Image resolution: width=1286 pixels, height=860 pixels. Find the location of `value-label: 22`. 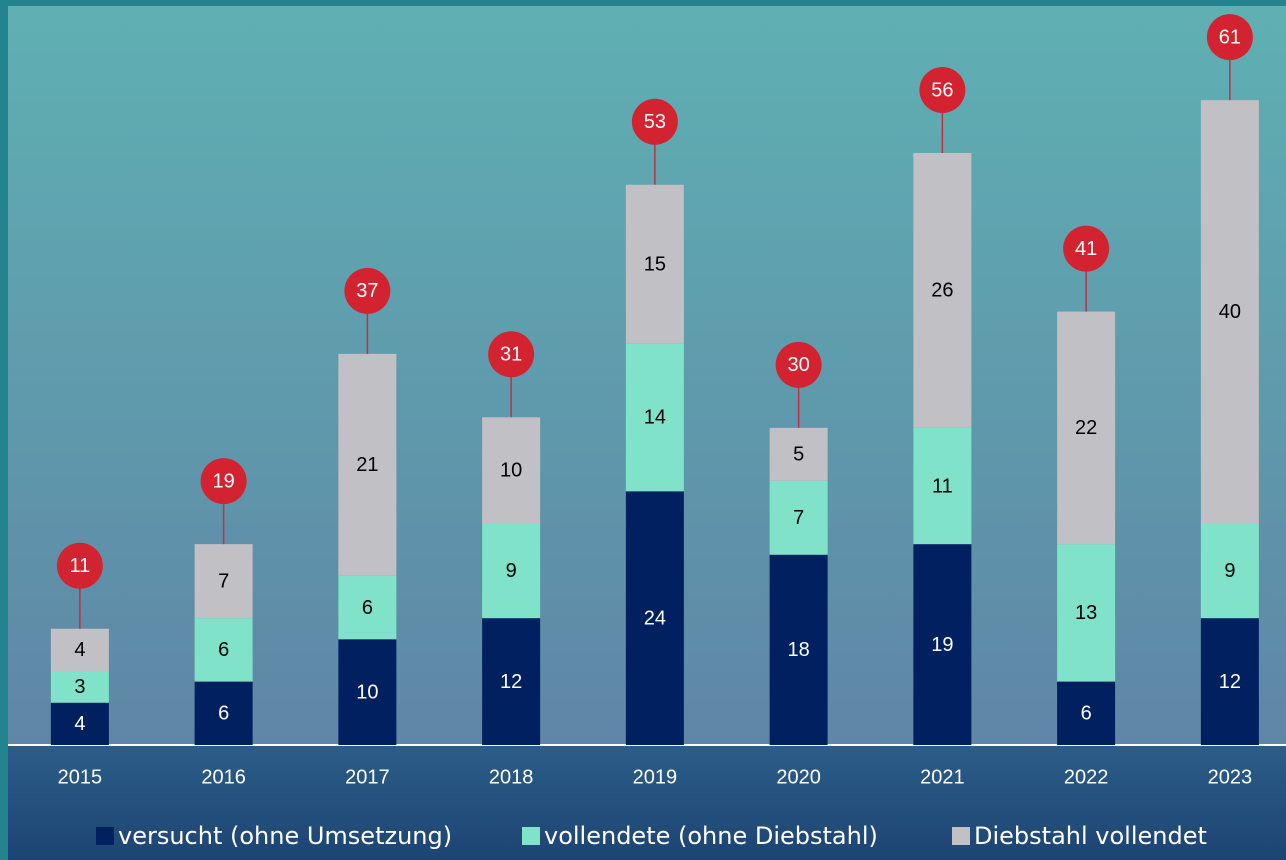

value-label: 22 is located at coordinates (1086, 428).